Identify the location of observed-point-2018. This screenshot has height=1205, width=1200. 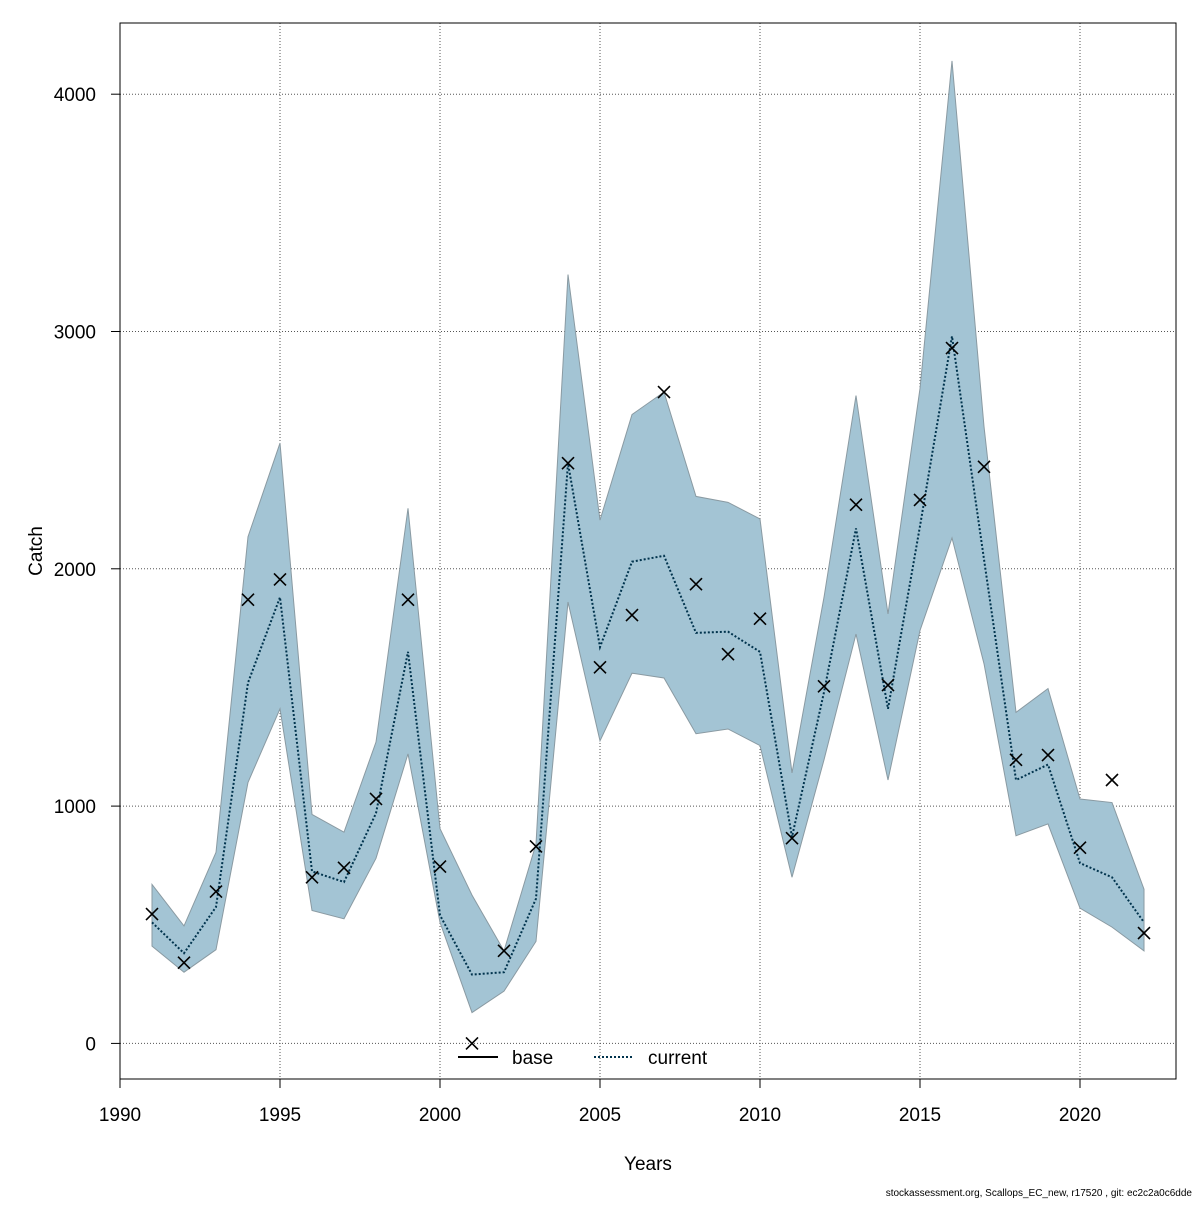
(1016, 760).